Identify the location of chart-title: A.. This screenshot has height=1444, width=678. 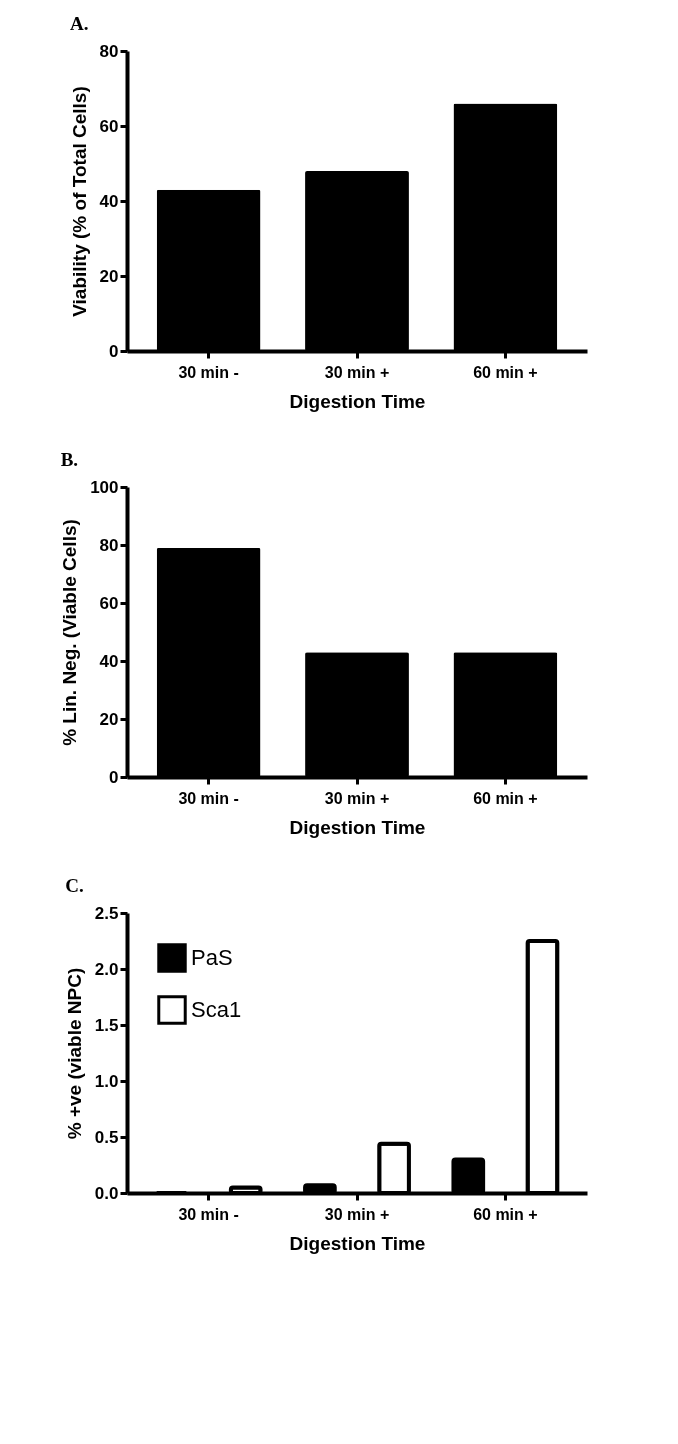
(79, 23).